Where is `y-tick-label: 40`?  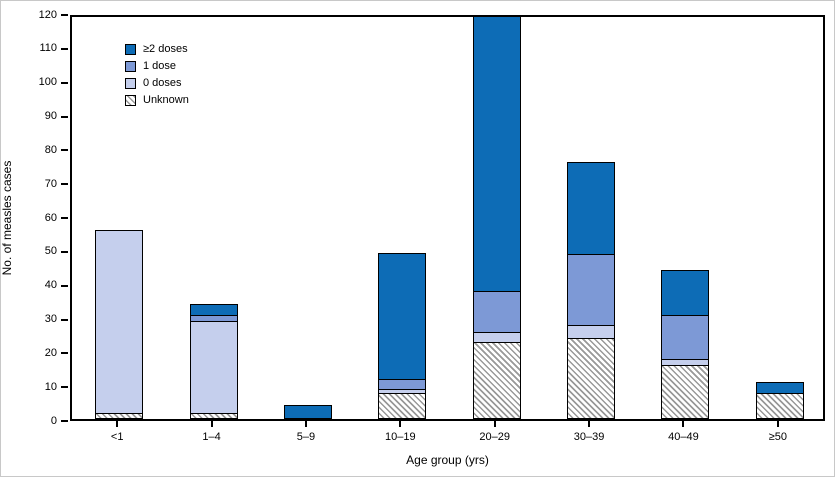
y-tick-label: 40 is located at coordinates (50, 285).